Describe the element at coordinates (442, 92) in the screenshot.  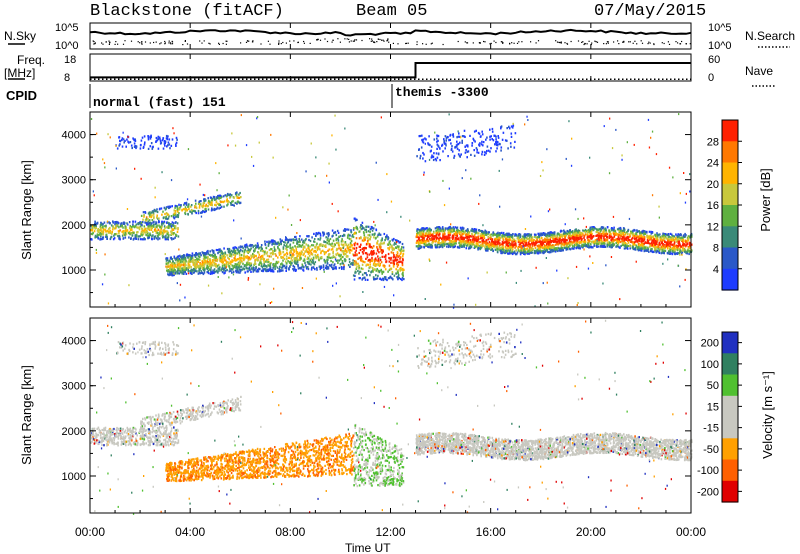
I see `cpid-segment-2: themis -3300` at that location.